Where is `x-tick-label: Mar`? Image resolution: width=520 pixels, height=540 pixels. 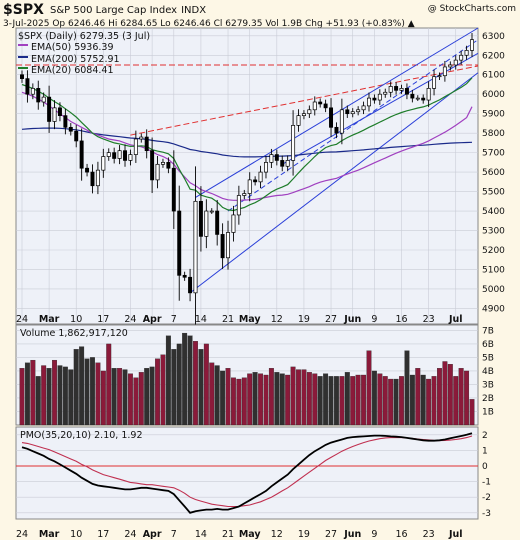
x-tick-label: Mar is located at coordinates (49, 319).